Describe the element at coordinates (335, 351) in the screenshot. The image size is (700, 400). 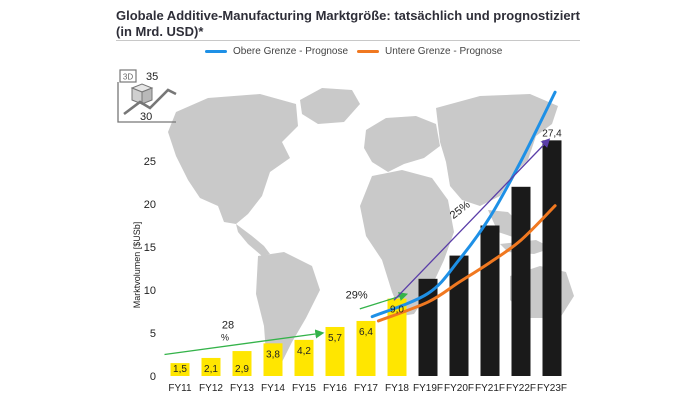
I see `bar-fy16` at that location.